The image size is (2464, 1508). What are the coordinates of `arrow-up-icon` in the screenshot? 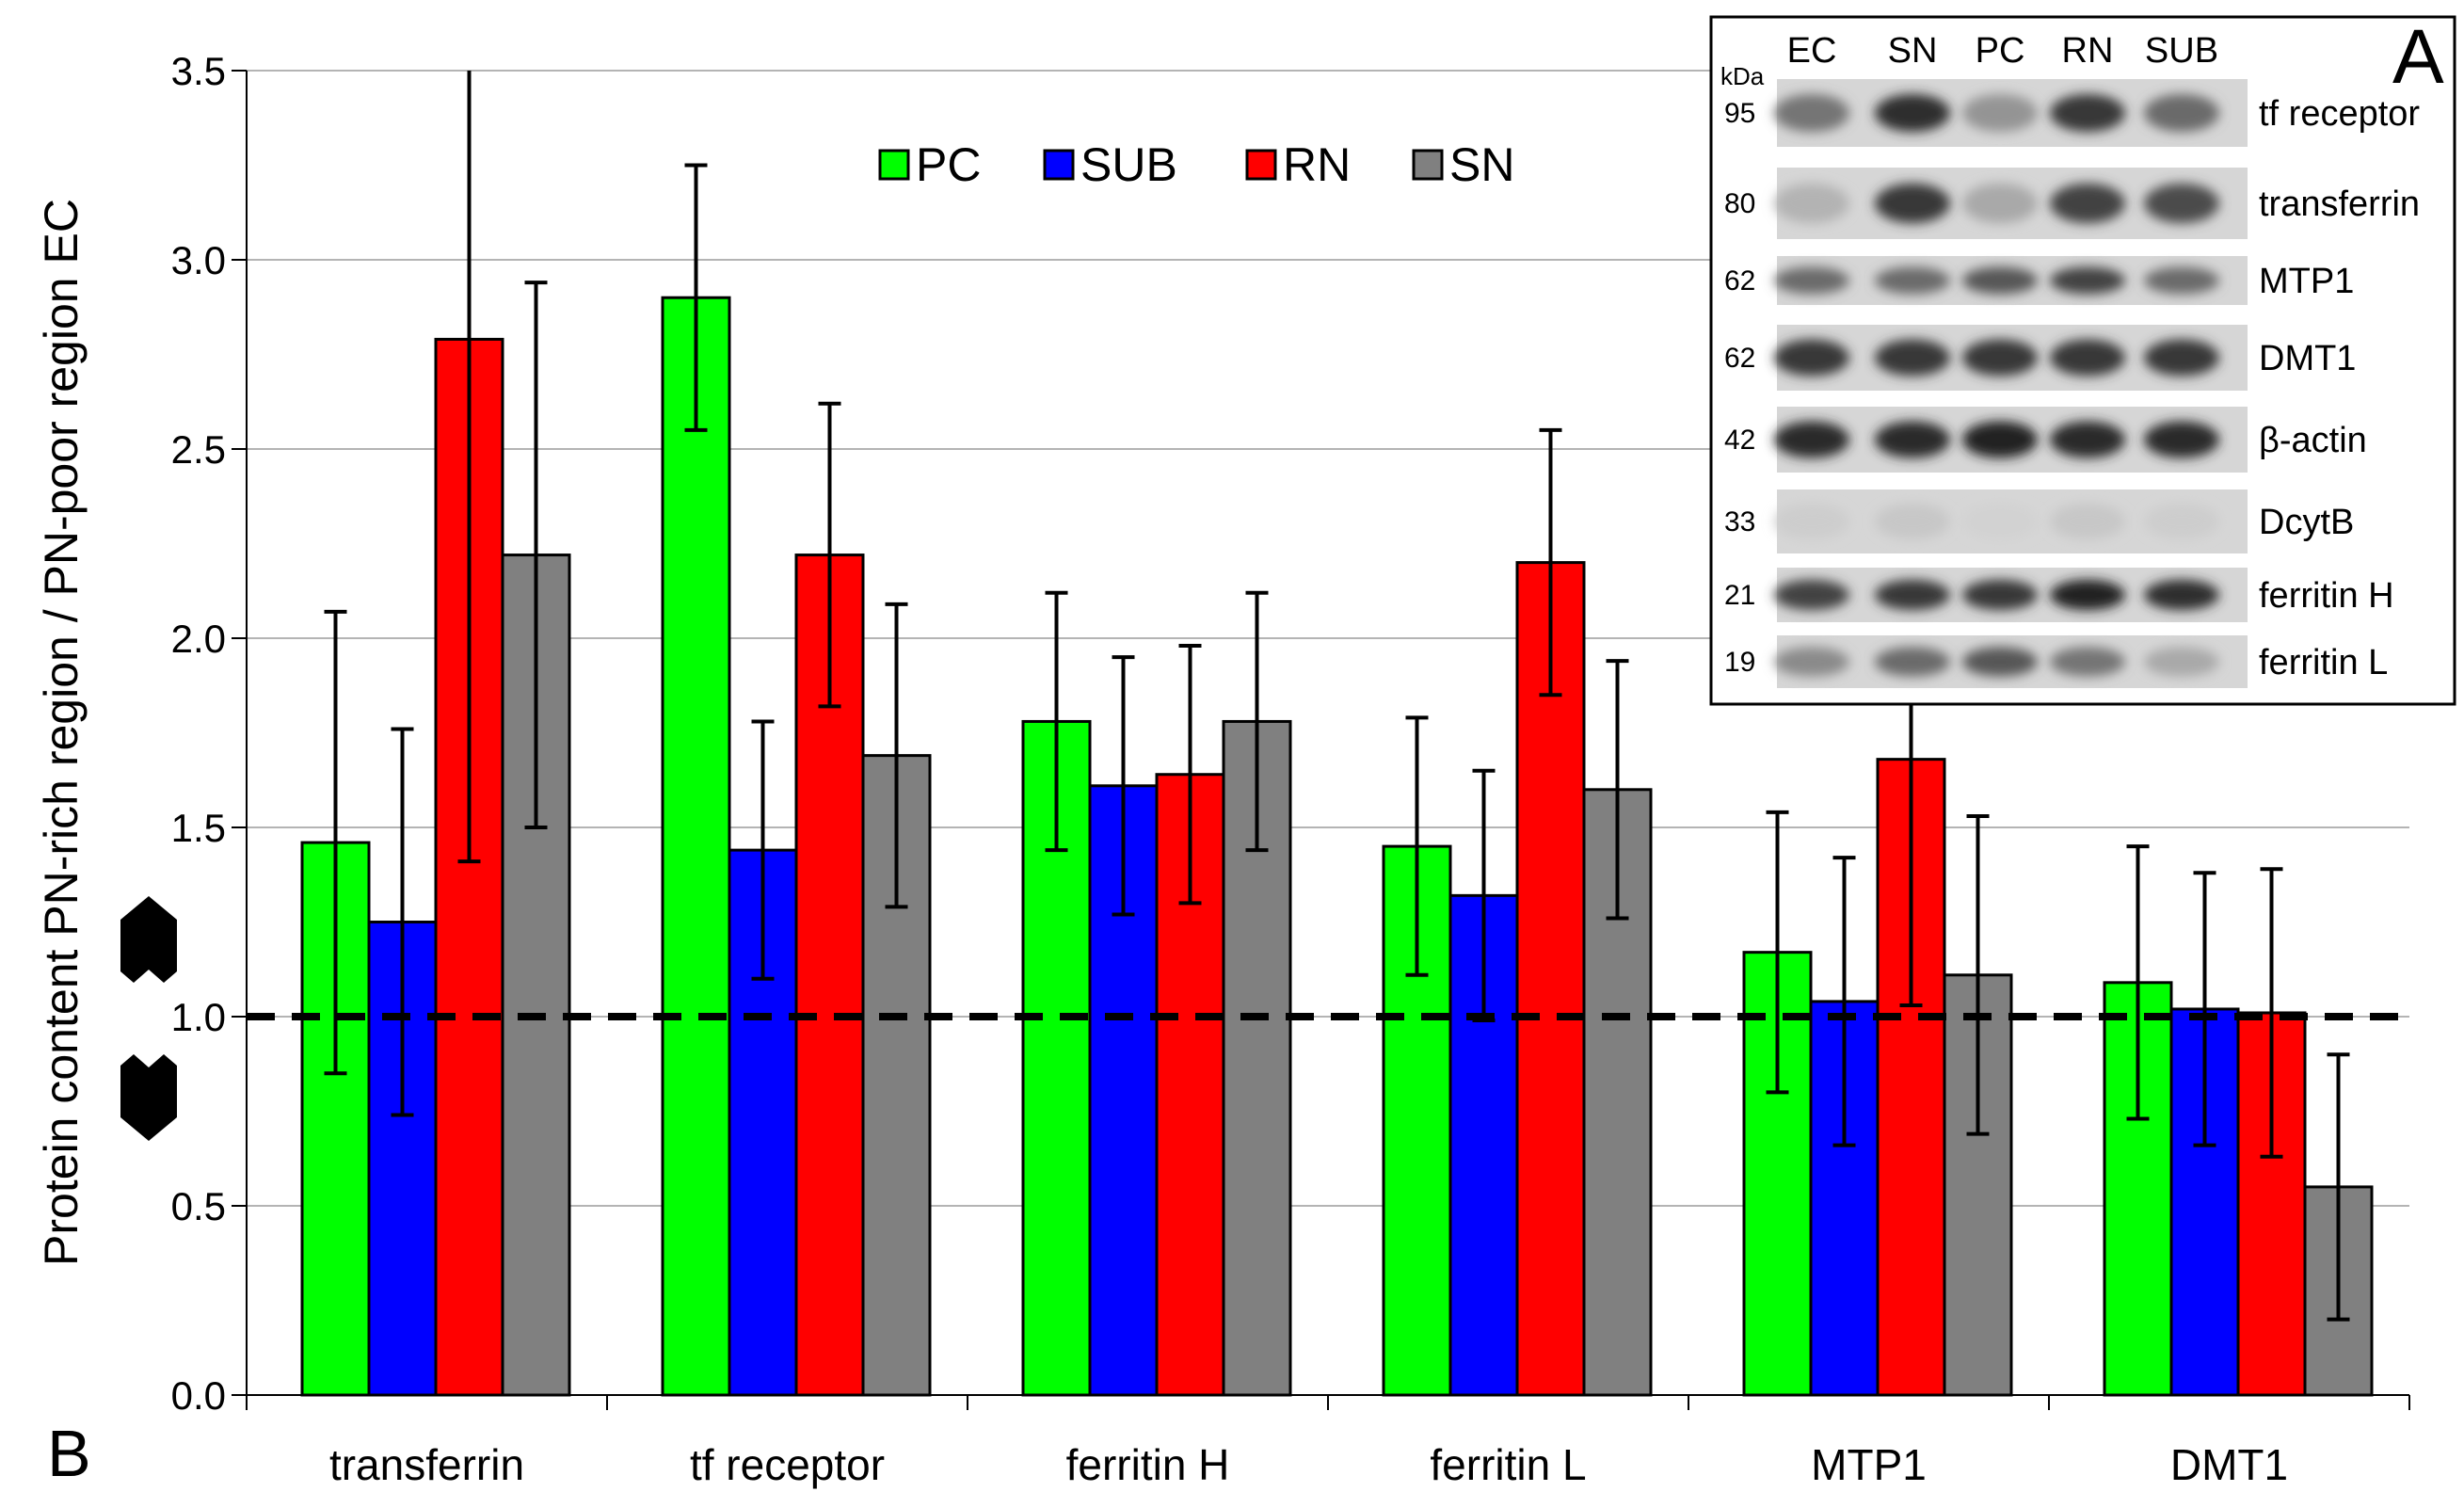 It's located at (148, 939).